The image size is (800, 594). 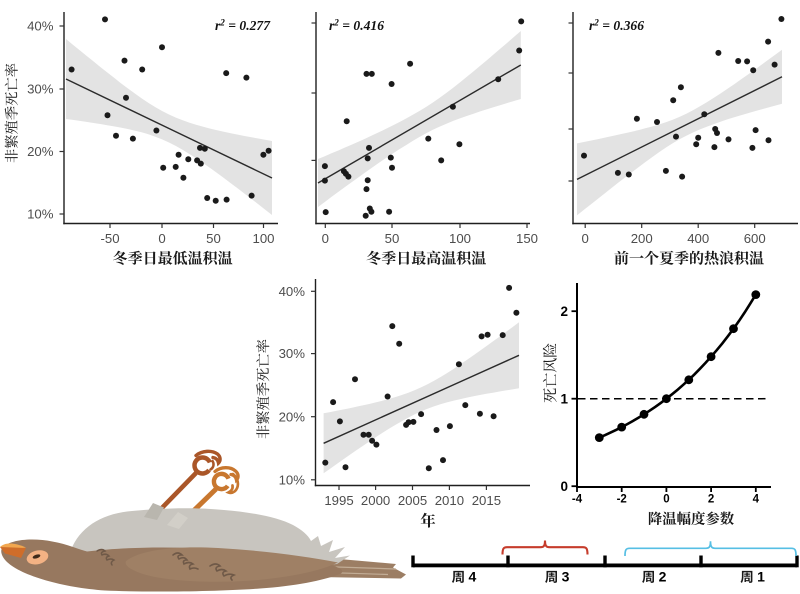 I want to click on svg-text: 400, so click(x=698, y=238).